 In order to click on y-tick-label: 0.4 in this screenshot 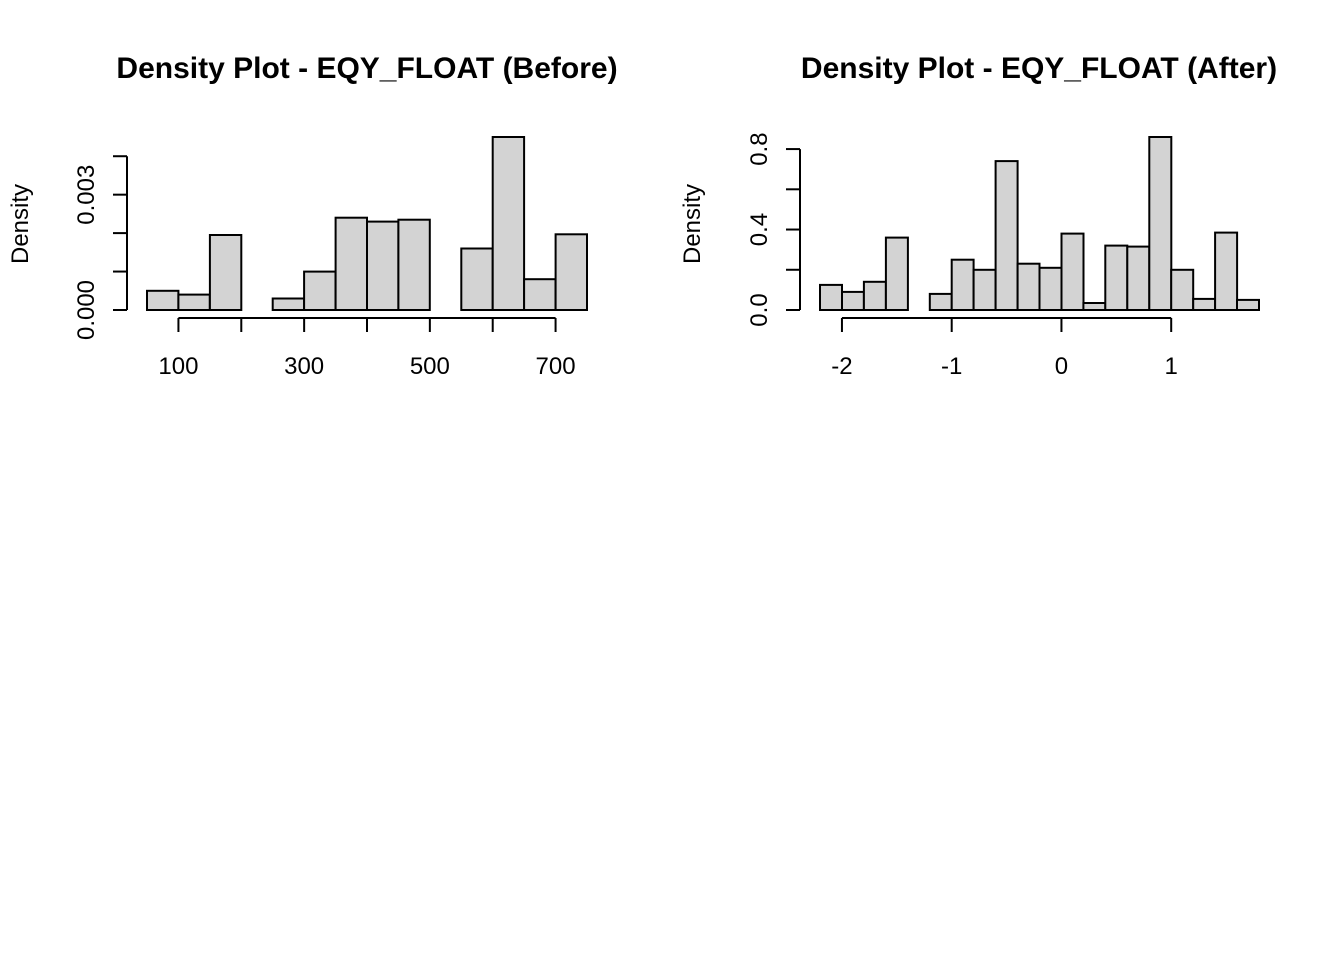, I will do `click(759, 229)`.